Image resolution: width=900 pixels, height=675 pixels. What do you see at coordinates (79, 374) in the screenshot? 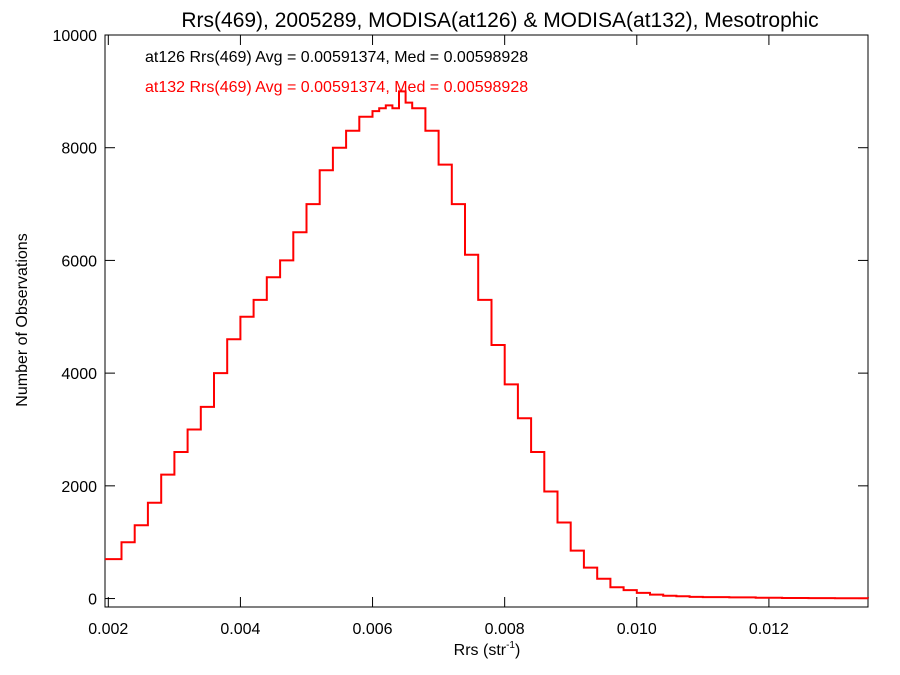
I see `y-tick-label: 4000` at bounding box center [79, 374].